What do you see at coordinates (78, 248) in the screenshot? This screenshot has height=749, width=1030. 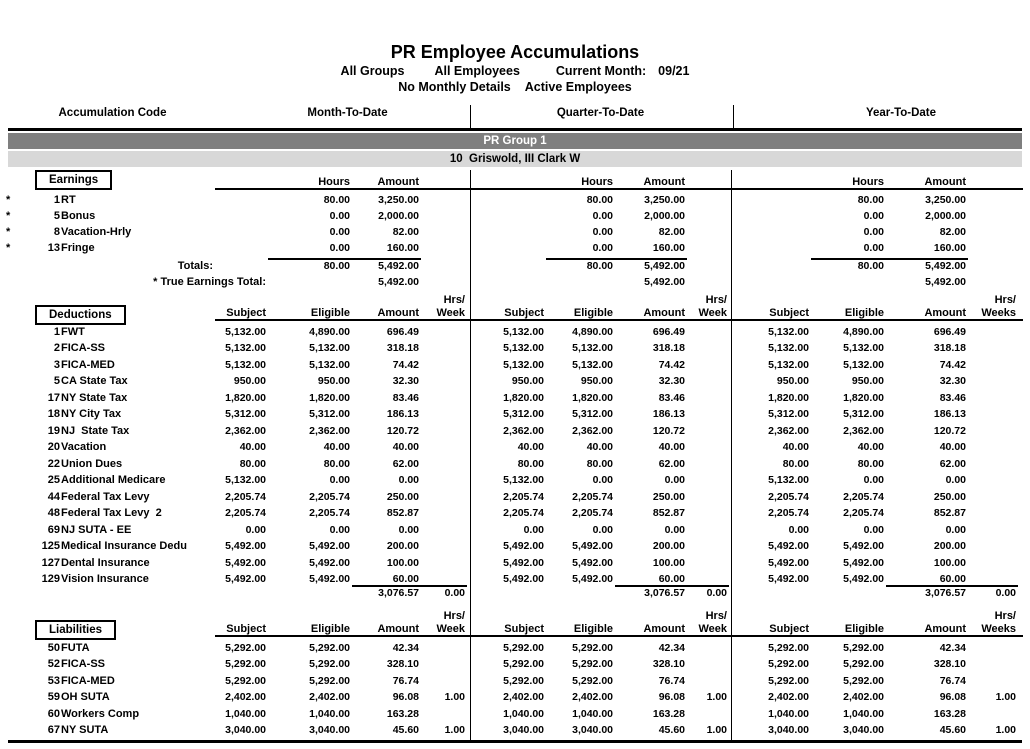 I see `row-name: Fringe` at bounding box center [78, 248].